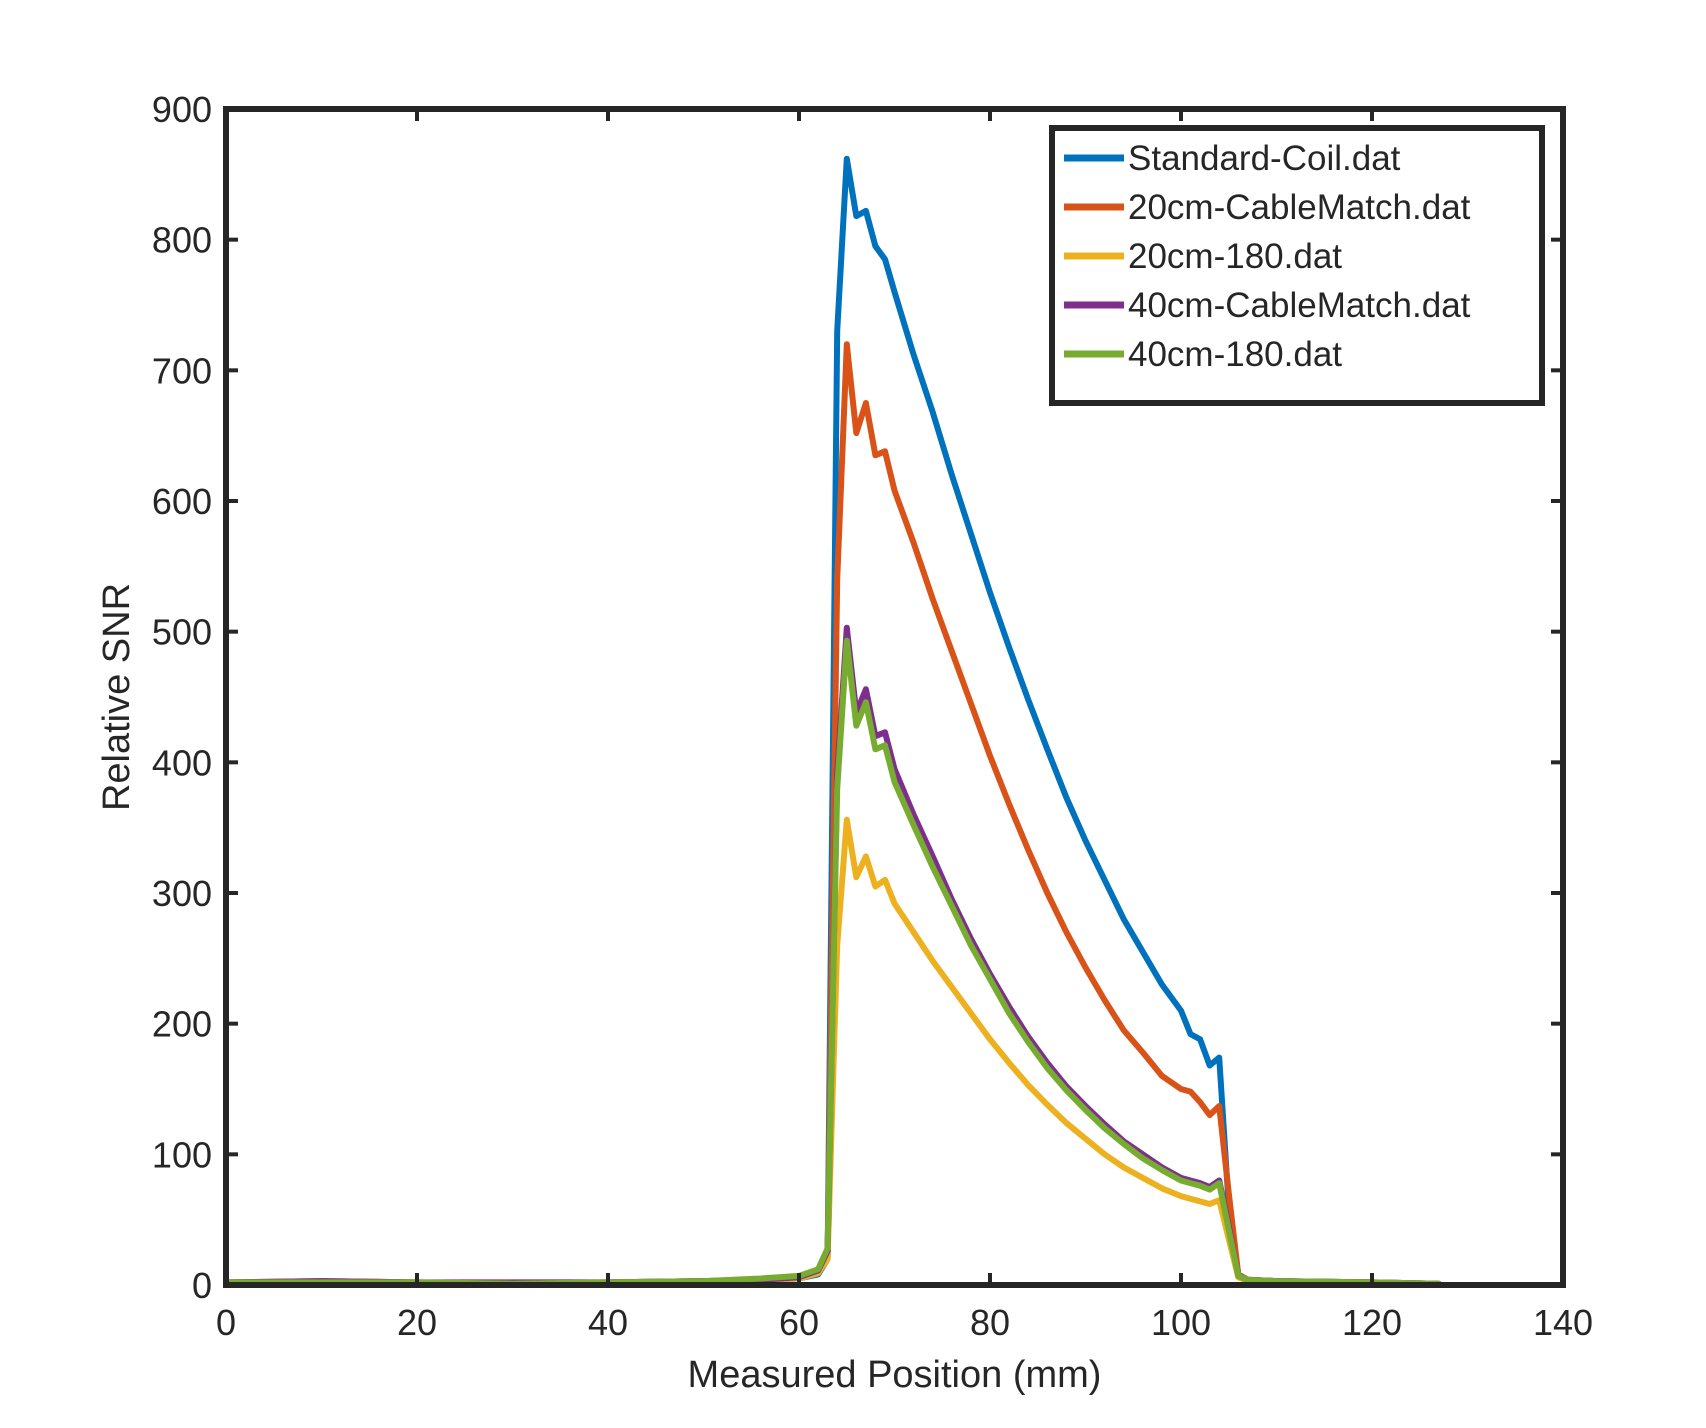  What do you see at coordinates (182, 893) in the screenshot?
I see `y-tick-label: 300` at bounding box center [182, 893].